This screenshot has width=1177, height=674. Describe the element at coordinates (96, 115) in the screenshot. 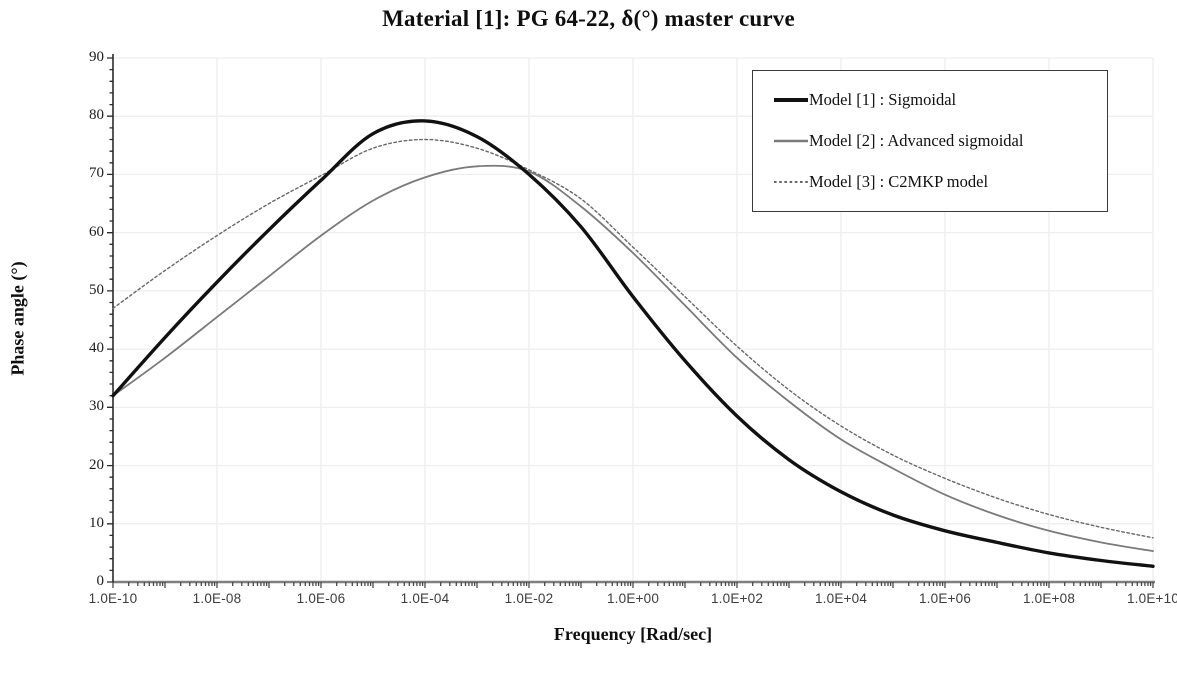

I see `y-tick-label: 80` at that location.